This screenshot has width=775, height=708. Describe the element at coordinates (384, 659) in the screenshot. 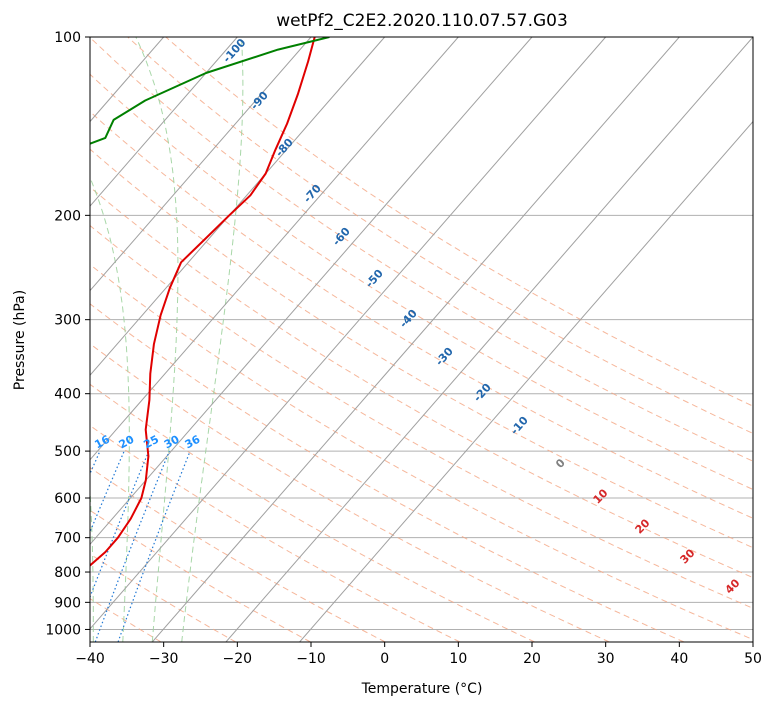

I see `x-tick-label: 0` at that location.